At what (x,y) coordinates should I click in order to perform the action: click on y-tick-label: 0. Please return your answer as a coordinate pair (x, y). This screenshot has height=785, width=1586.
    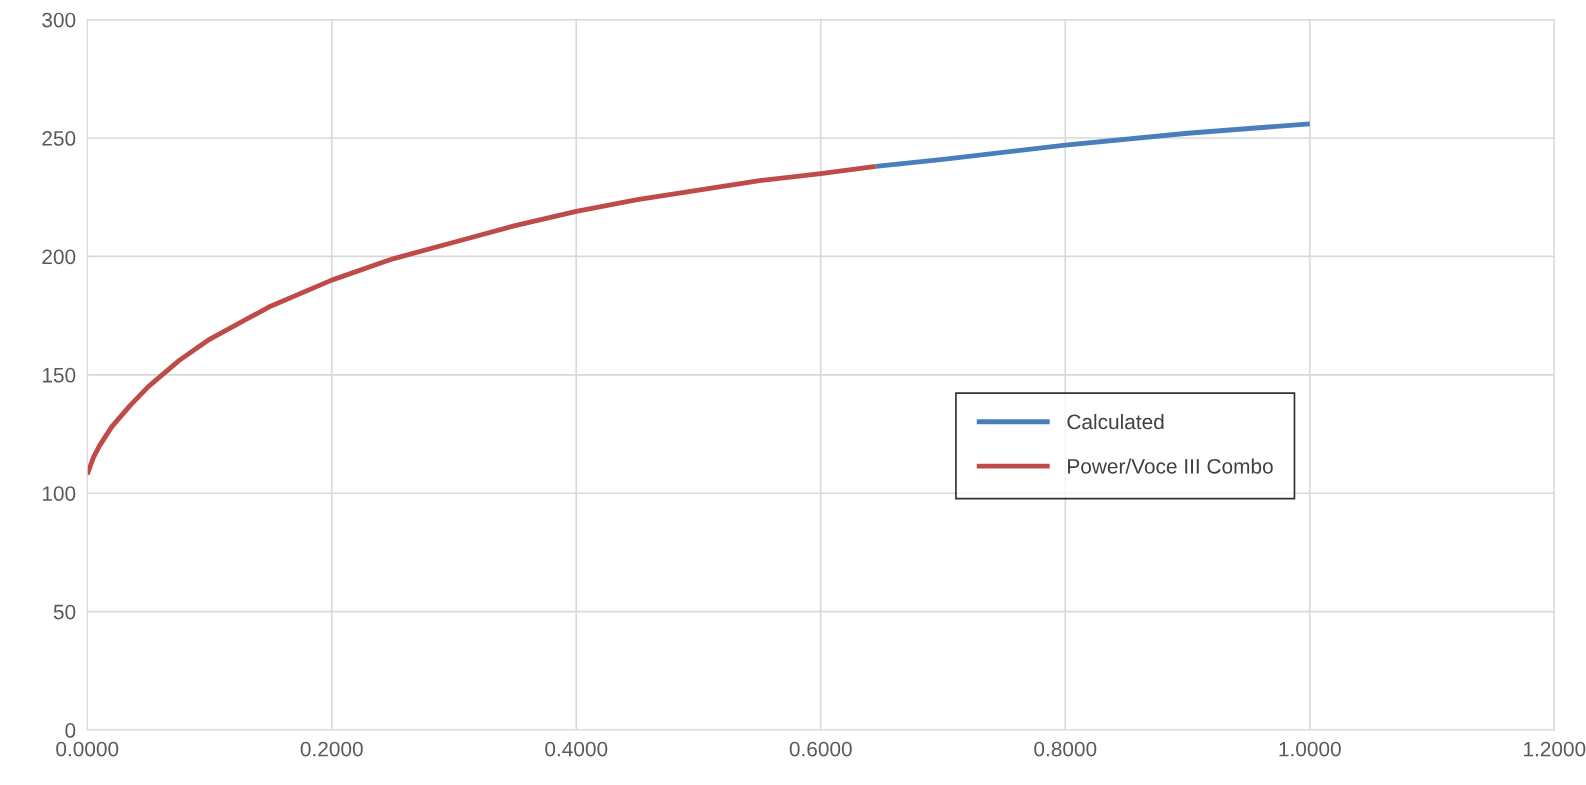
    Looking at the image, I should click on (70, 730).